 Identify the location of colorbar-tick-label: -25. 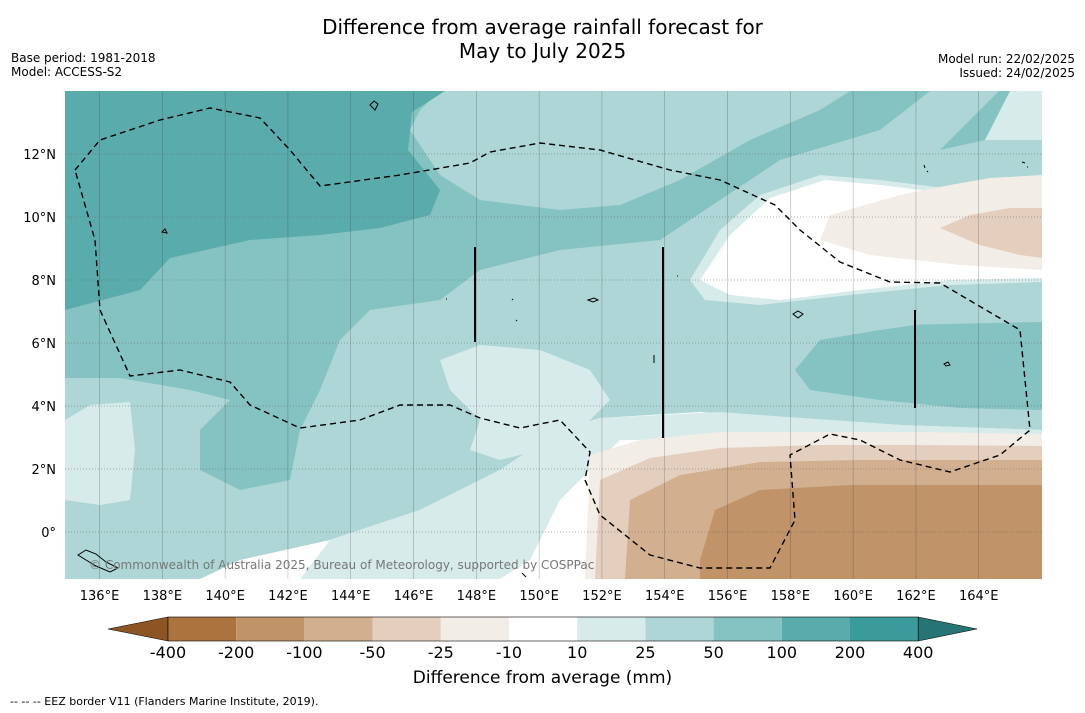
(441, 652).